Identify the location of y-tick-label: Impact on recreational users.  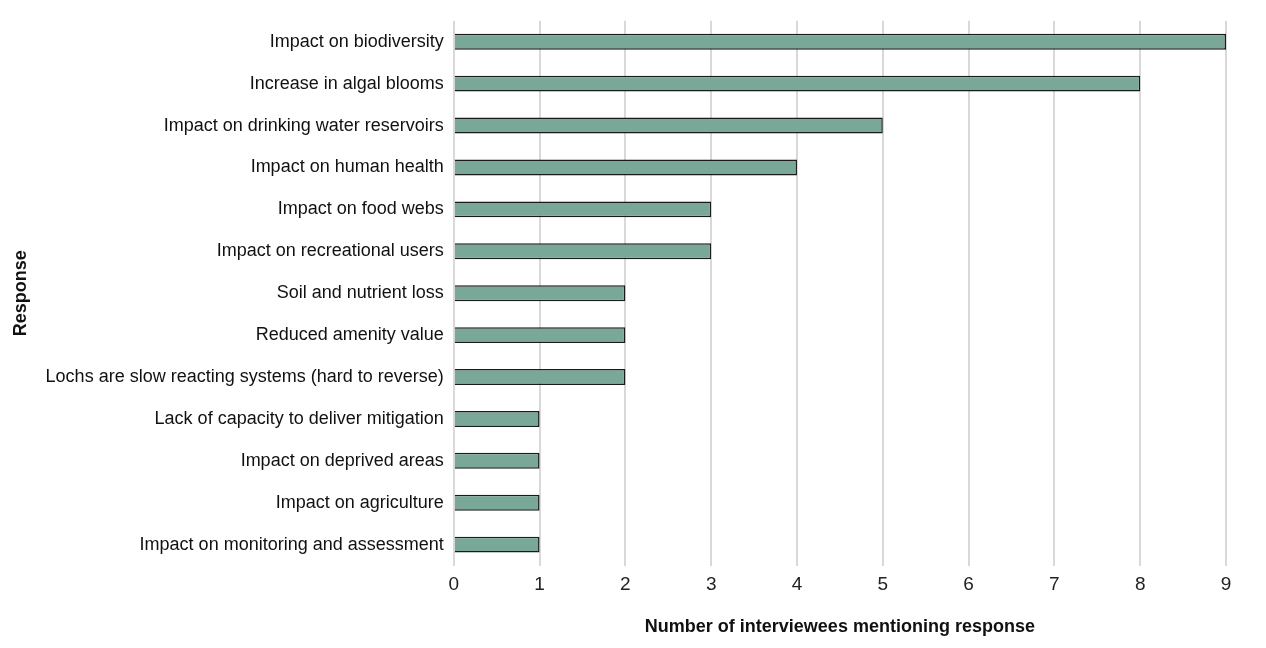
(330, 250).